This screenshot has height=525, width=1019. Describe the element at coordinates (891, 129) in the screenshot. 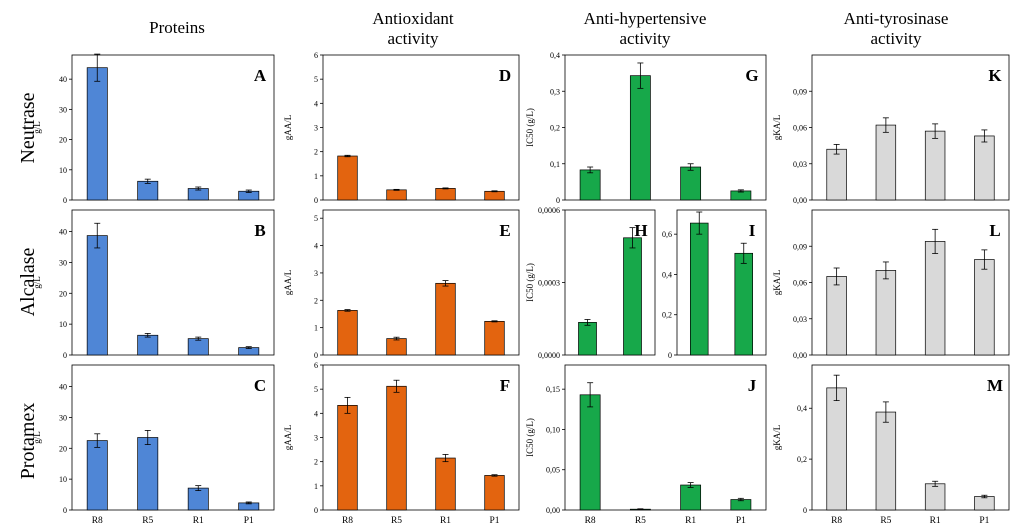

I see `panel-k: 0,00 0,03 0,06 0,09 gKA/L K` at that location.